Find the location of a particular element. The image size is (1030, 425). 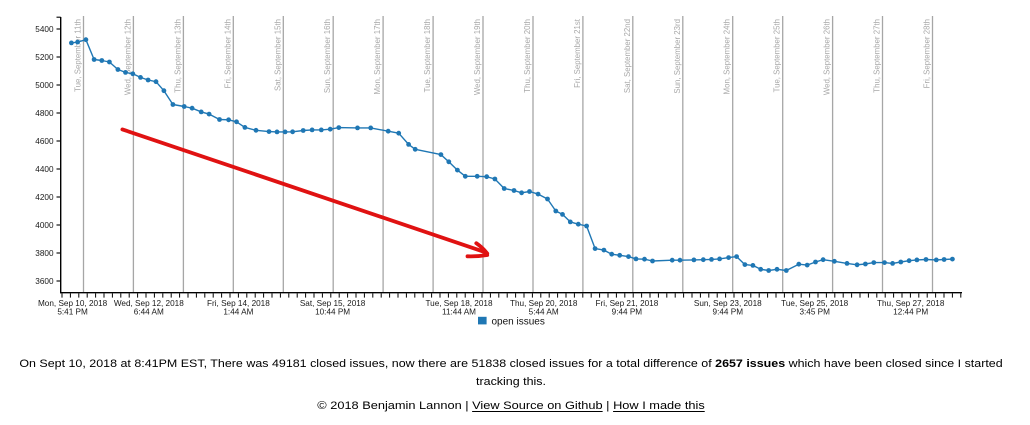

svg-text: 4000 is located at coordinates (44, 225).